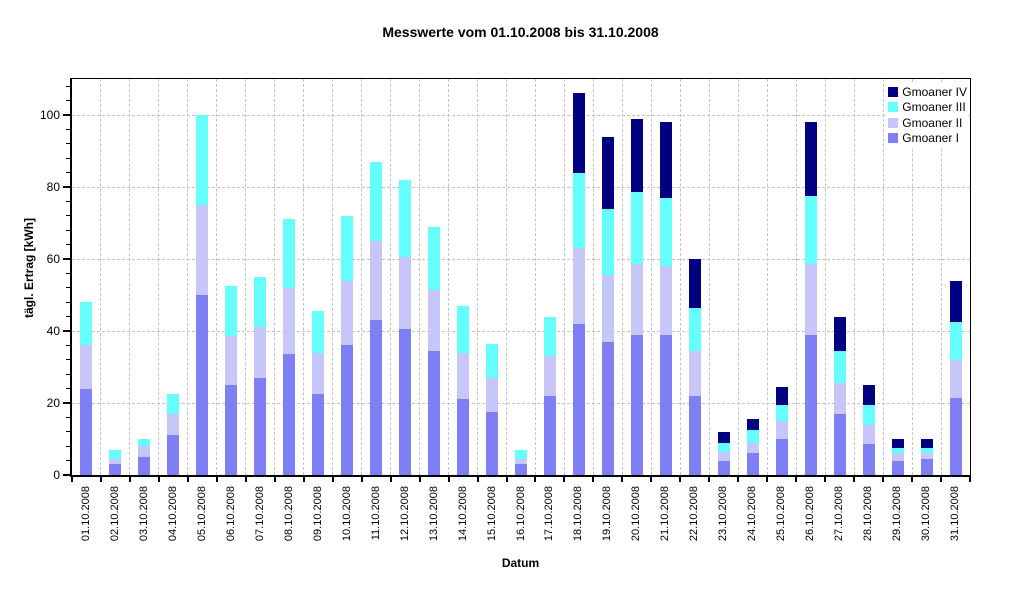  What do you see at coordinates (289, 347) in the screenshot?
I see `bar-stack-08.10.2008` at bounding box center [289, 347].